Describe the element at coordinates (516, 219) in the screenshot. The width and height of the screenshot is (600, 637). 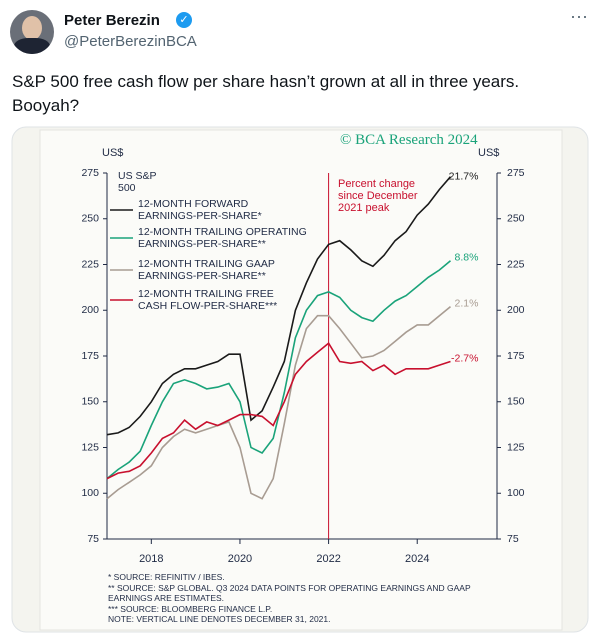
I see `y2-tick-label: 250` at that location.